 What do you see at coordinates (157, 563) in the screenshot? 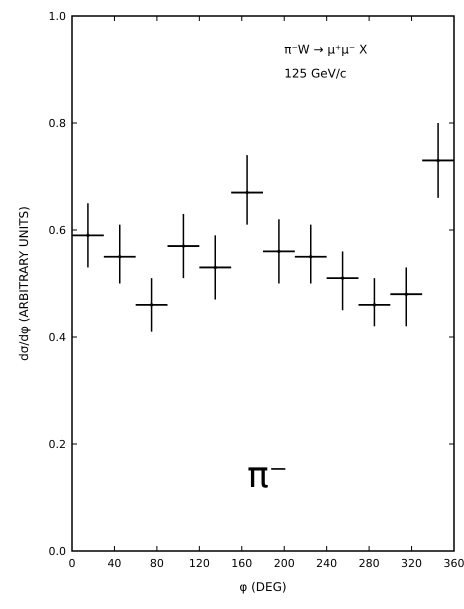
I see `x-tick-label: 80` at bounding box center [157, 563].